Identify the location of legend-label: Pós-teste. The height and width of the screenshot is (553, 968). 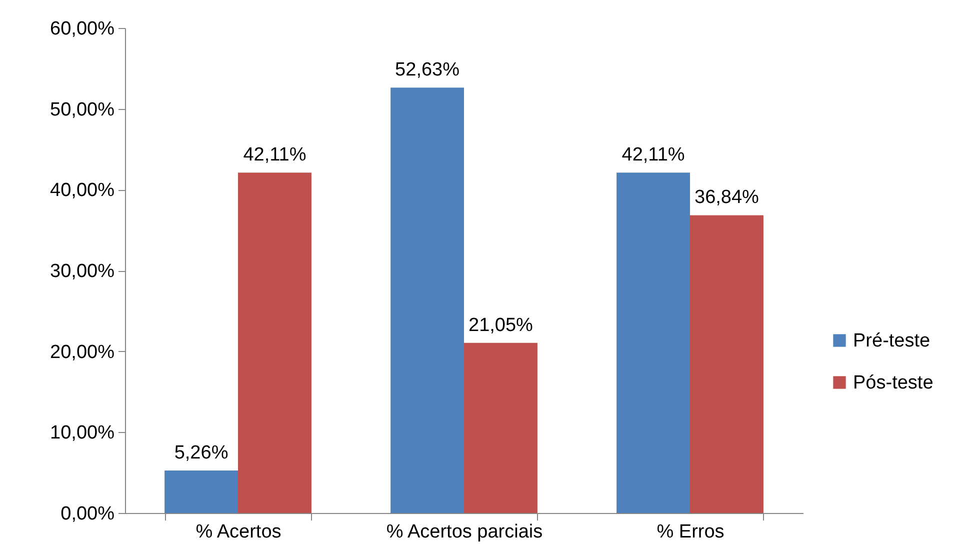
(893, 383).